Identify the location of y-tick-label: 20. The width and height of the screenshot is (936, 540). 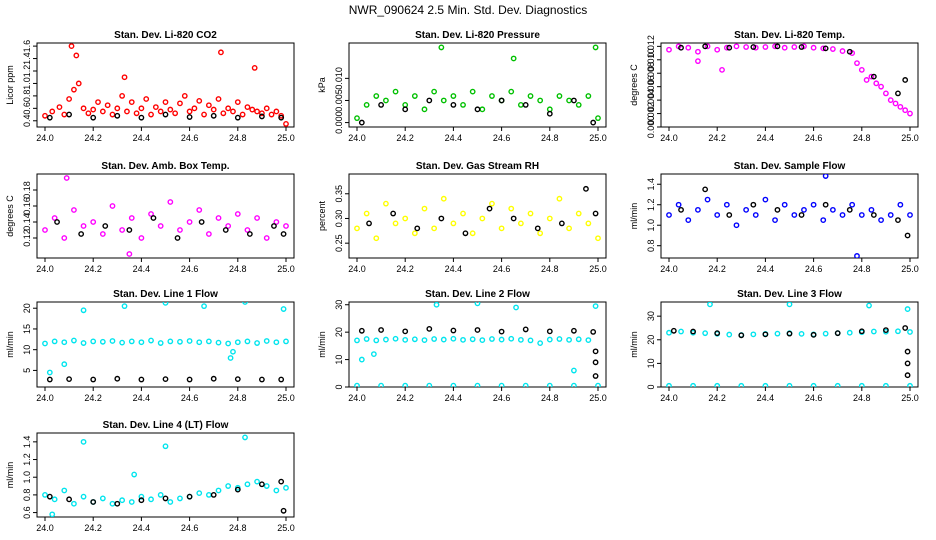
(339, 332).